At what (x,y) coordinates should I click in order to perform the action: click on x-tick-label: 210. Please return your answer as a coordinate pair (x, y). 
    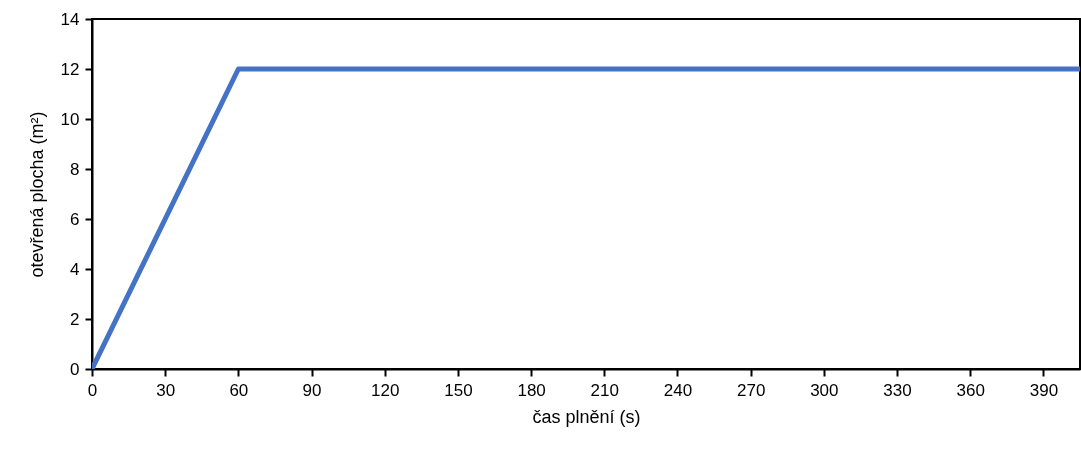
    Looking at the image, I should click on (604, 390).